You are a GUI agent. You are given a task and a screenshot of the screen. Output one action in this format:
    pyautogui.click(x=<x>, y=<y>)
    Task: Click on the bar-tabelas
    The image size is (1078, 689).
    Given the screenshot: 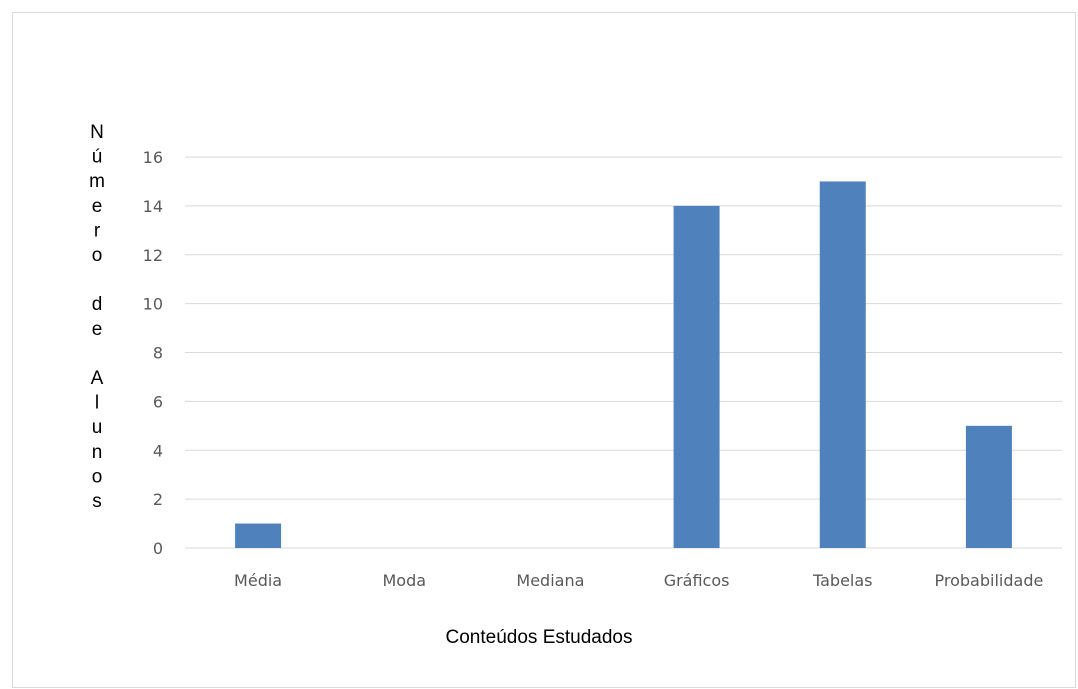 What is the action you would take?
    pyautogui.click(x=842, y=364)
    